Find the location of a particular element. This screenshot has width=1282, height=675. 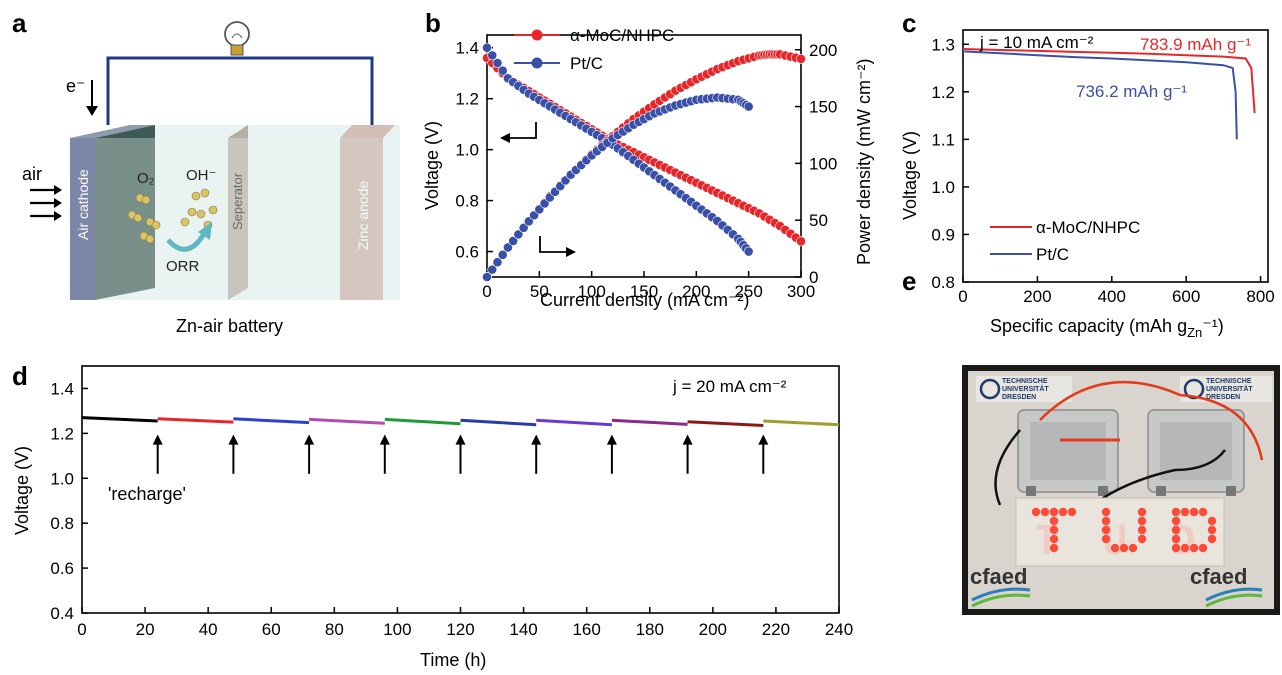

chart-c-xlabel: Specific capacity (mAh gZn⁻¹) is located at coordinates (1107, 328).